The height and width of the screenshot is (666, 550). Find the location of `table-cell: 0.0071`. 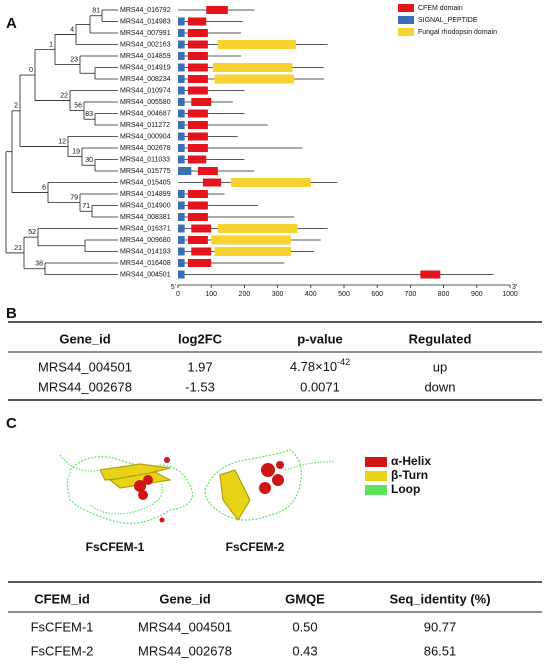

table-cell: 0.0071 is located at coordinates (320, 386).